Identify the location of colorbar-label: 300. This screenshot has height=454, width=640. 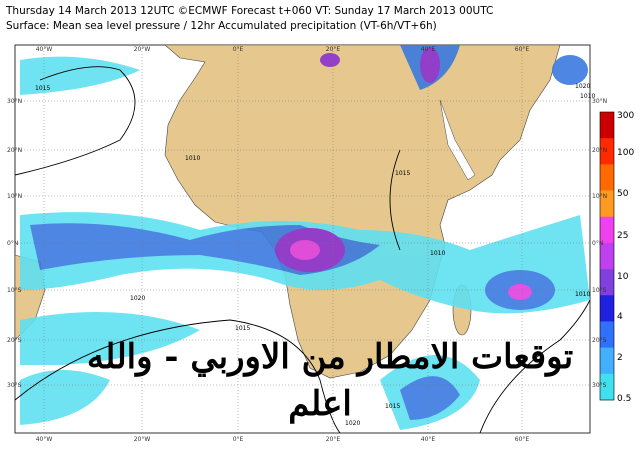
(625, 116).